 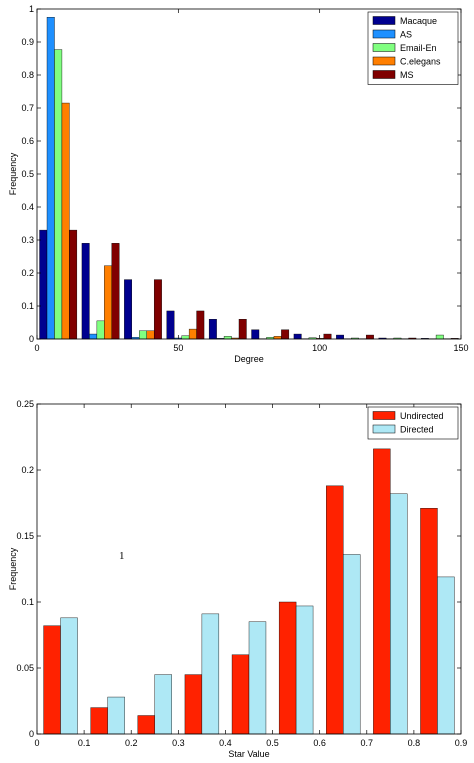 What do you see at coordinates (319, 348) in the screenshot?
I see `degree-x-tick-label: 100` at bounding box center [319, 348].